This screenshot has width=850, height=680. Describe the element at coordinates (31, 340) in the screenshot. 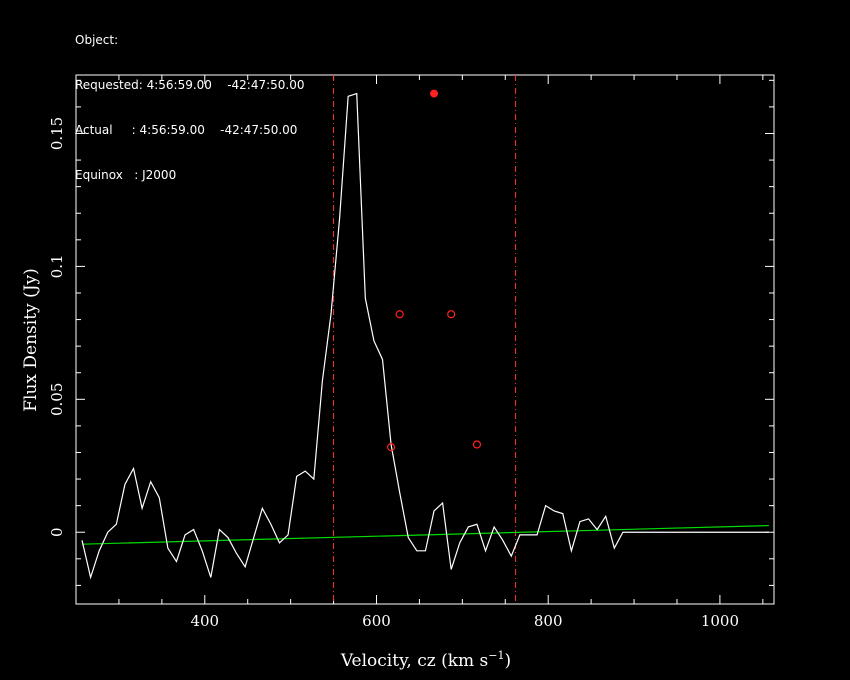

I see `y-axis-title: Flux Density (Jy)` at that location.